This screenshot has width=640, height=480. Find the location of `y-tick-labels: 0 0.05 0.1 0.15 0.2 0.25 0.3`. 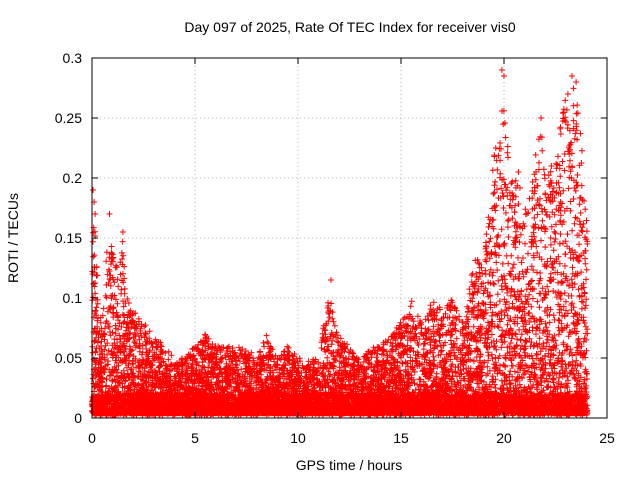

y-tick-labels: 0 0.05 0.1 0.15 0.2 0.25 0.3 is located at coordinates (68, 238).